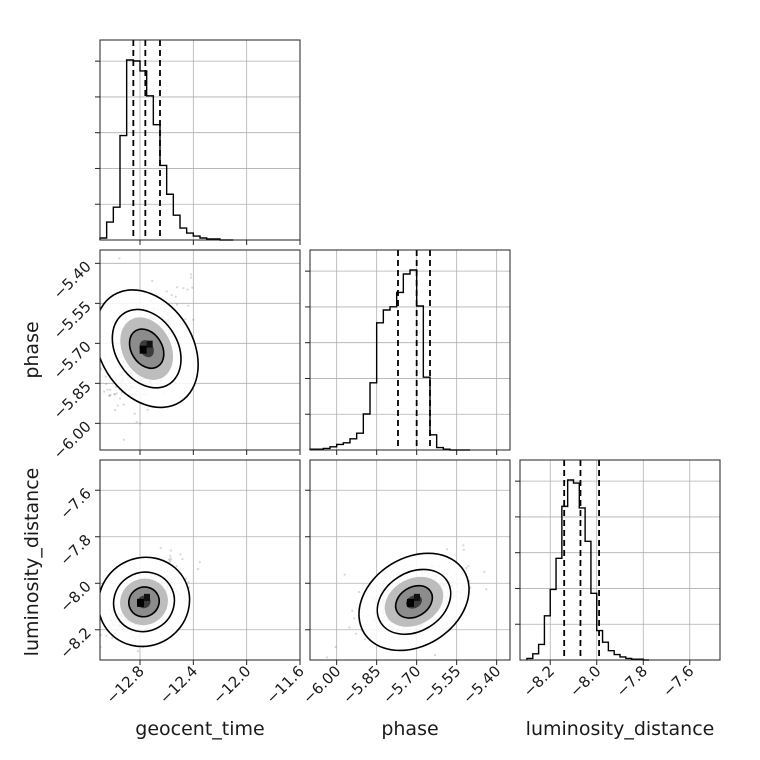 This screenshot has height=760, width=760. What do you see at coordinates (285, 684) in the screenshot?
I see `tick-label-x: −11.6` at bounding box center [285, 684].